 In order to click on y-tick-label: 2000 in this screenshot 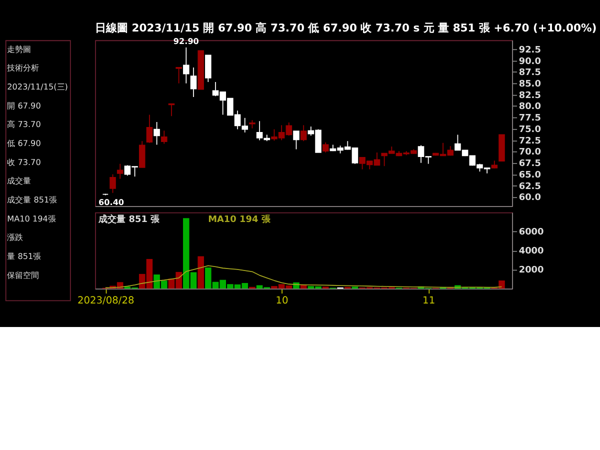, I will do `click(531, 271)`.